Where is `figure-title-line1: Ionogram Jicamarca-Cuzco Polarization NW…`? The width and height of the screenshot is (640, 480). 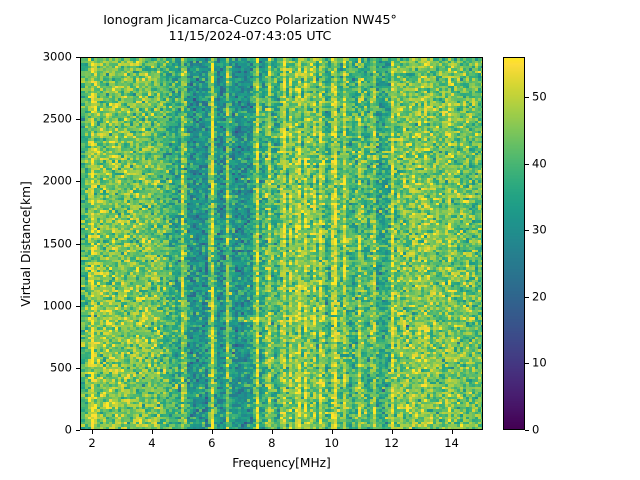
figure-title-line1: Ionogram Jicamarca-Cuzco Polarization NW… is located at coordinates (250, 19).